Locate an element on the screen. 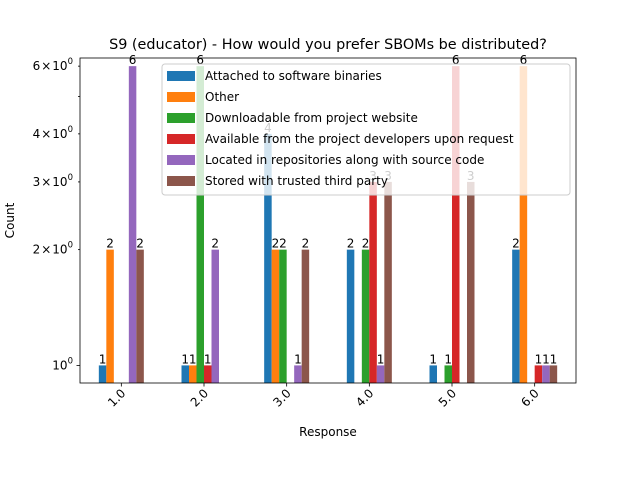 Image resolution: width=640 pixels, height=480 pixels. legend-label: Other is located at coordinates (222, 97).